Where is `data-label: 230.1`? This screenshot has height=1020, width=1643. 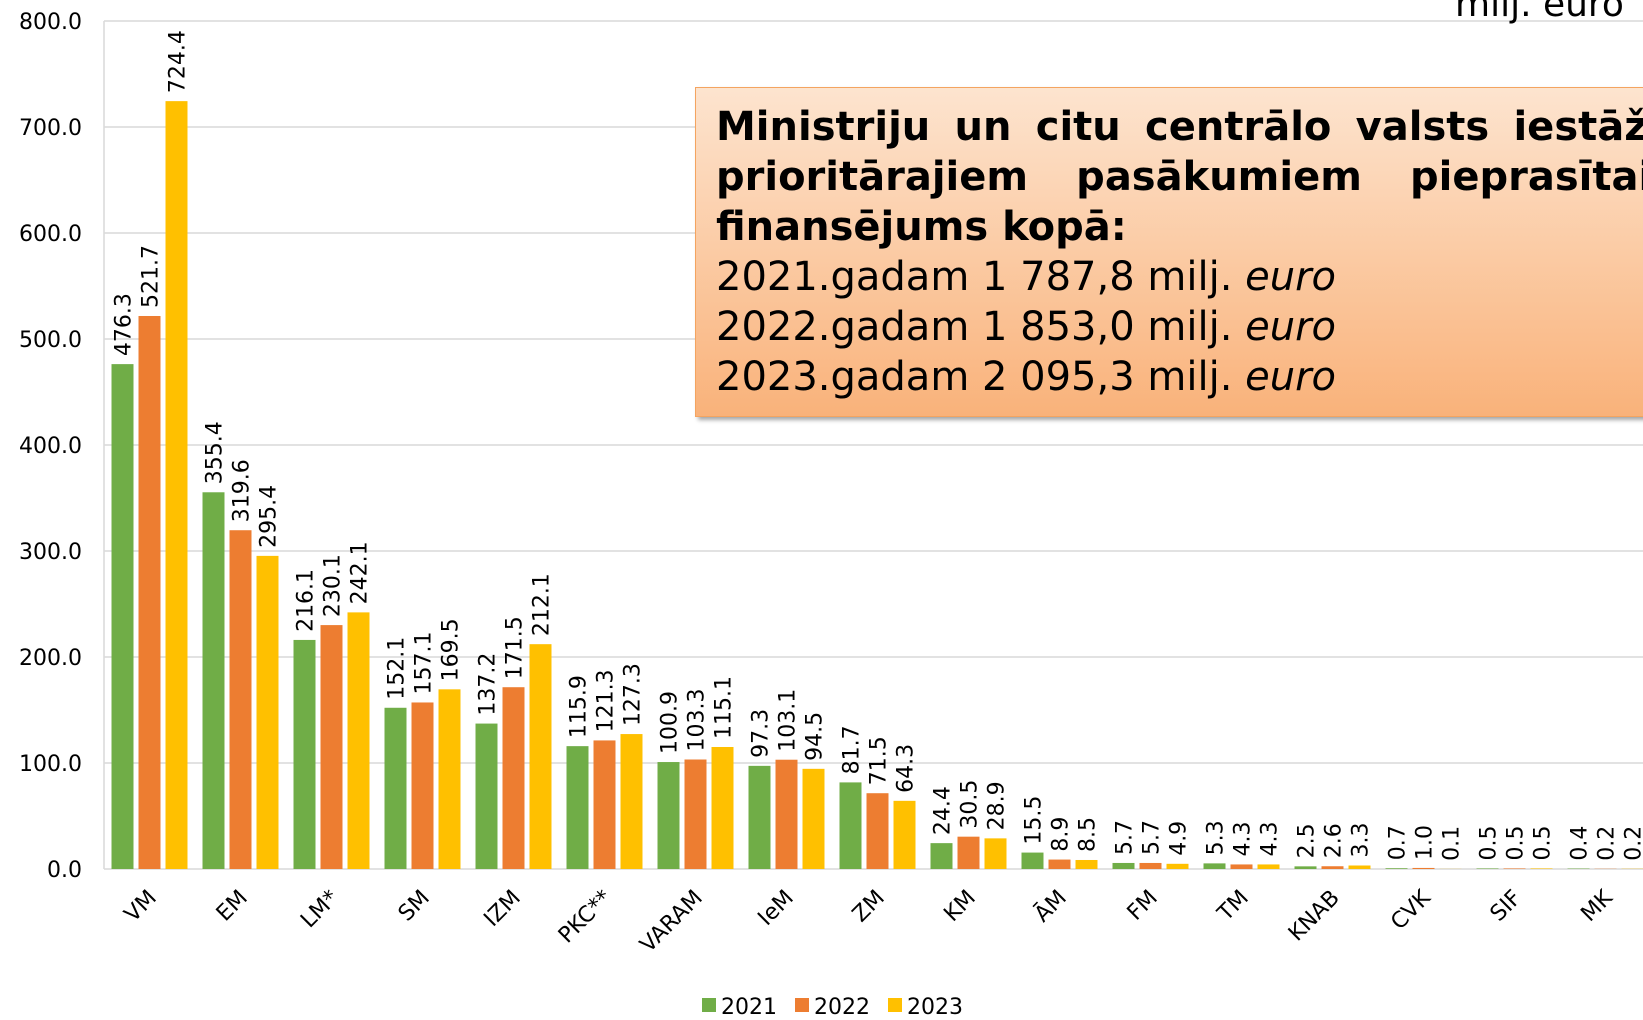
data-label: 230.1 is located at coordinates (333, 585).